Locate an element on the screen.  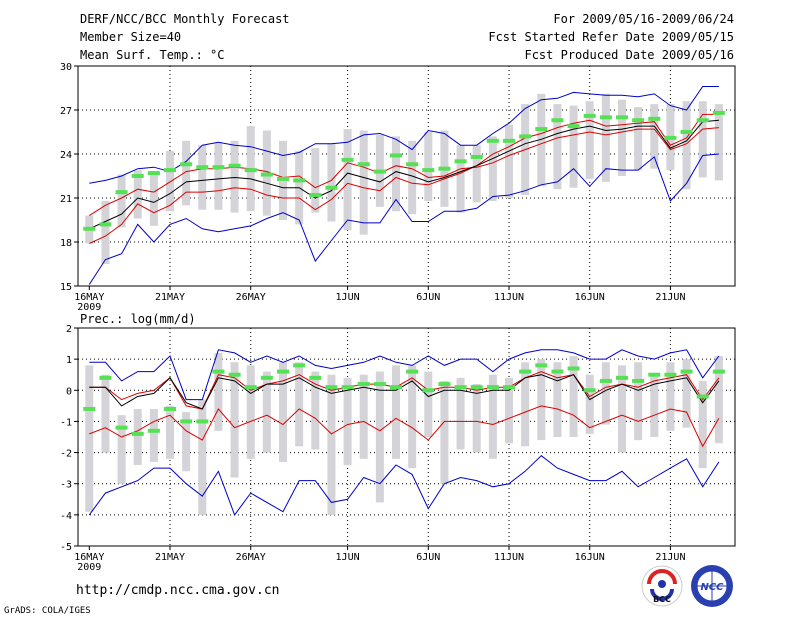
variable-label: Mean Surf. Temp.: °C is located at coordinates (152, 55).